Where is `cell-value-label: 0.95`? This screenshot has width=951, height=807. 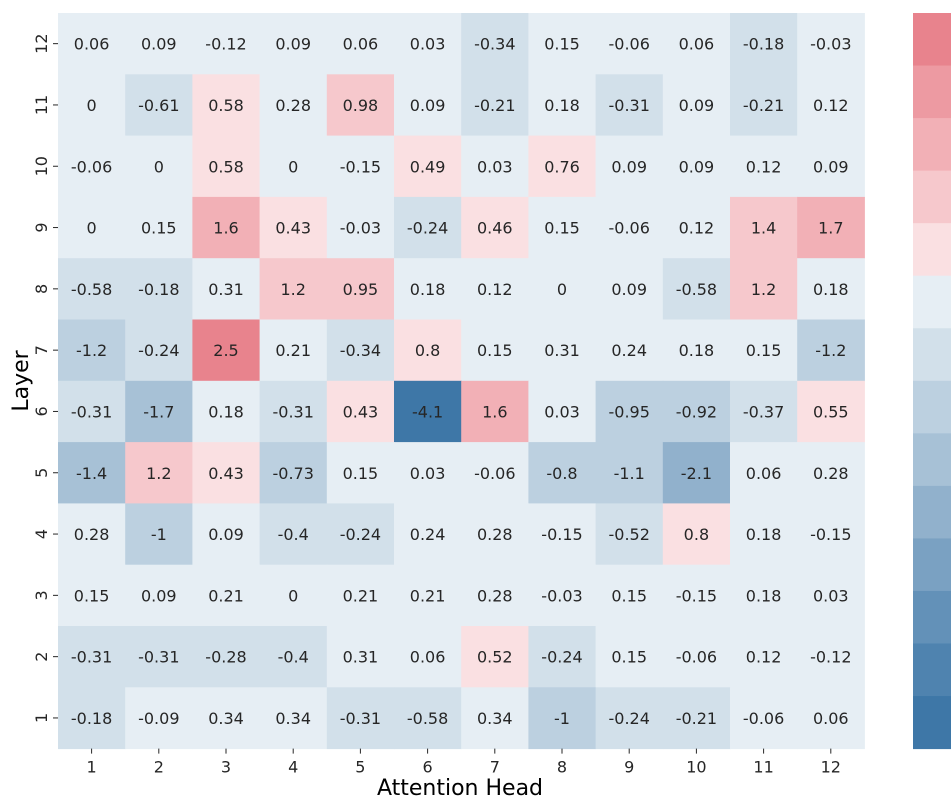 cell-value-label: 0.95 is located at coordinates (361, 289).